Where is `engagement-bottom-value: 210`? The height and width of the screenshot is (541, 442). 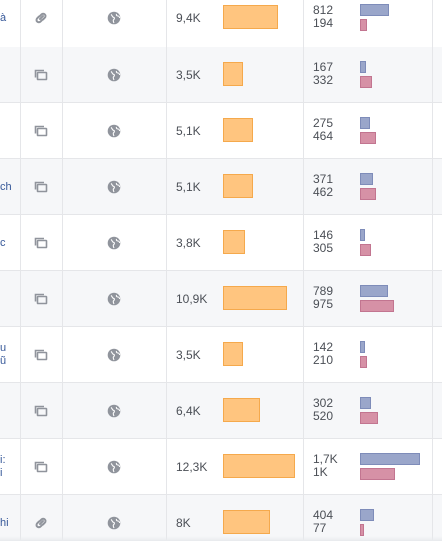
engagement-bottom-value: 210 is located at coordinates (323, 360).